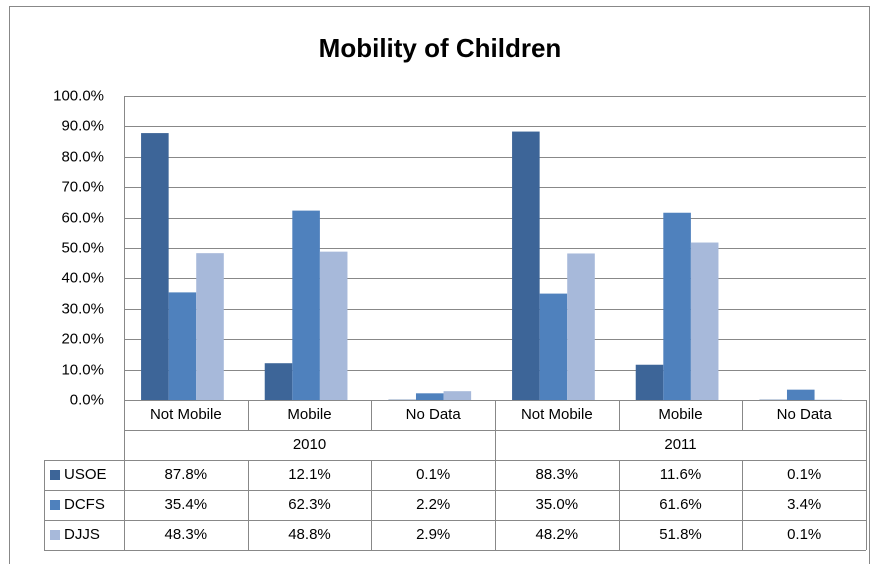 The width and height of the screenshot is (878, 569). What do you see at coordinates (82, 217) in the screenshot?
I see `y-tick-label: 60.0%` at bounding box center [82, 217].